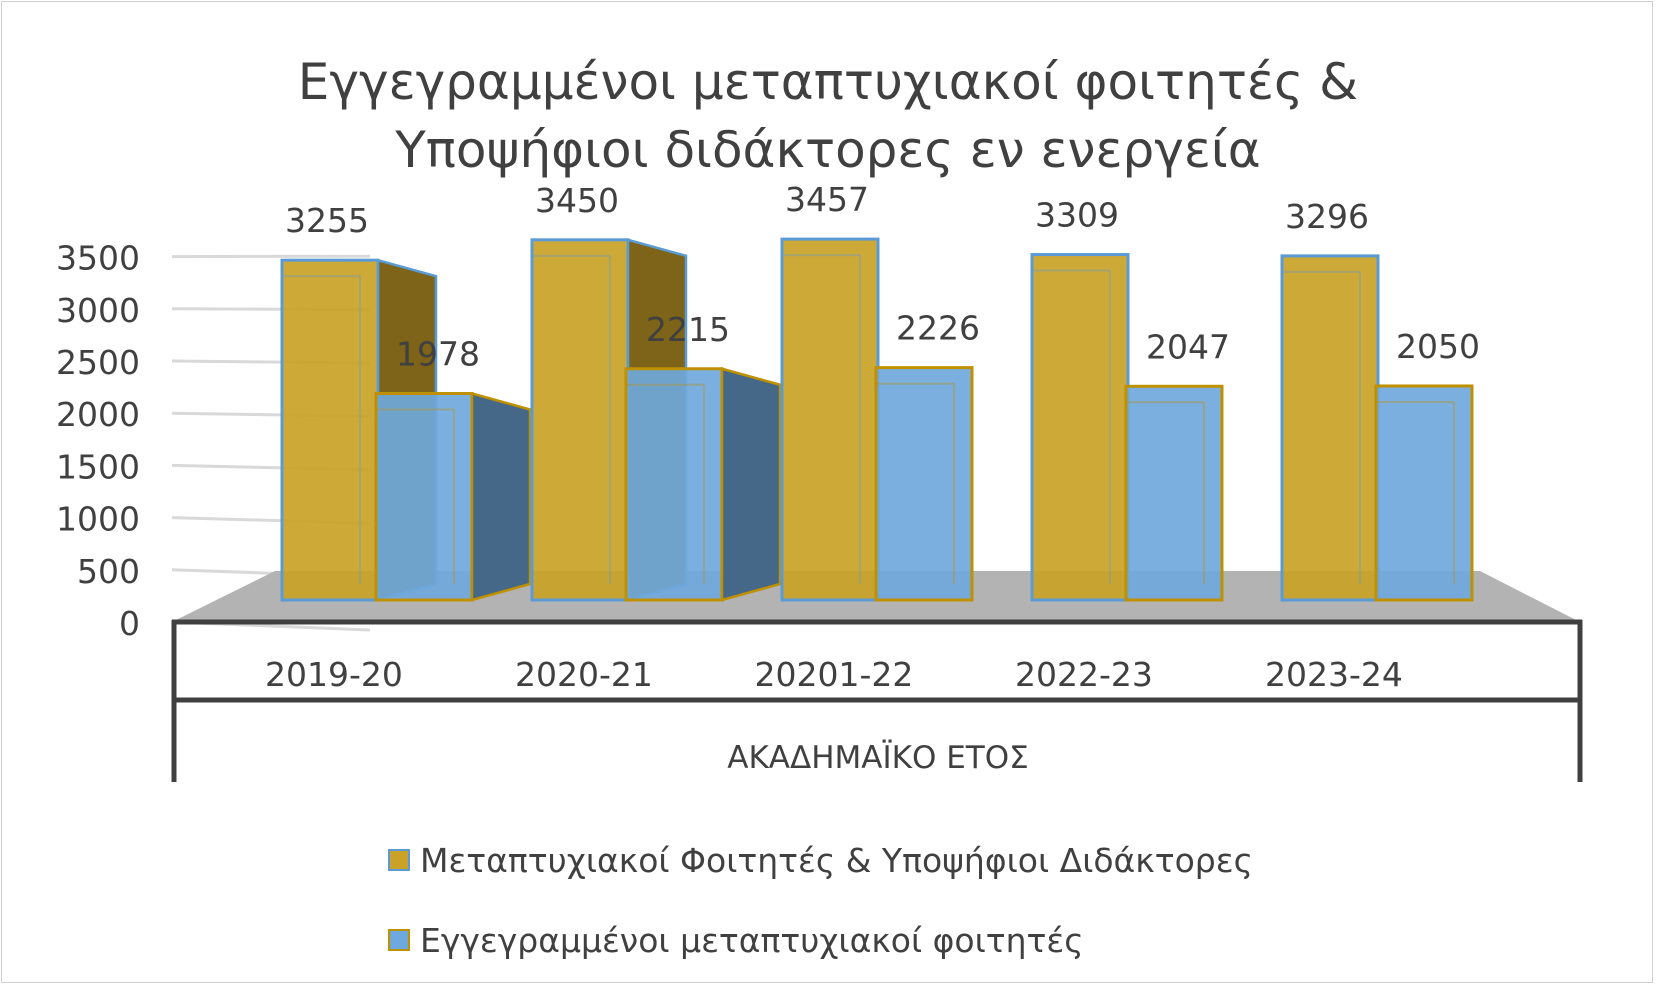 Image resolution: width=1656 pixels, height=986 pixels. Describe the element at coordinates (327, 220) in the screenshot. I see `data-label-series-1: 3255` at that location.